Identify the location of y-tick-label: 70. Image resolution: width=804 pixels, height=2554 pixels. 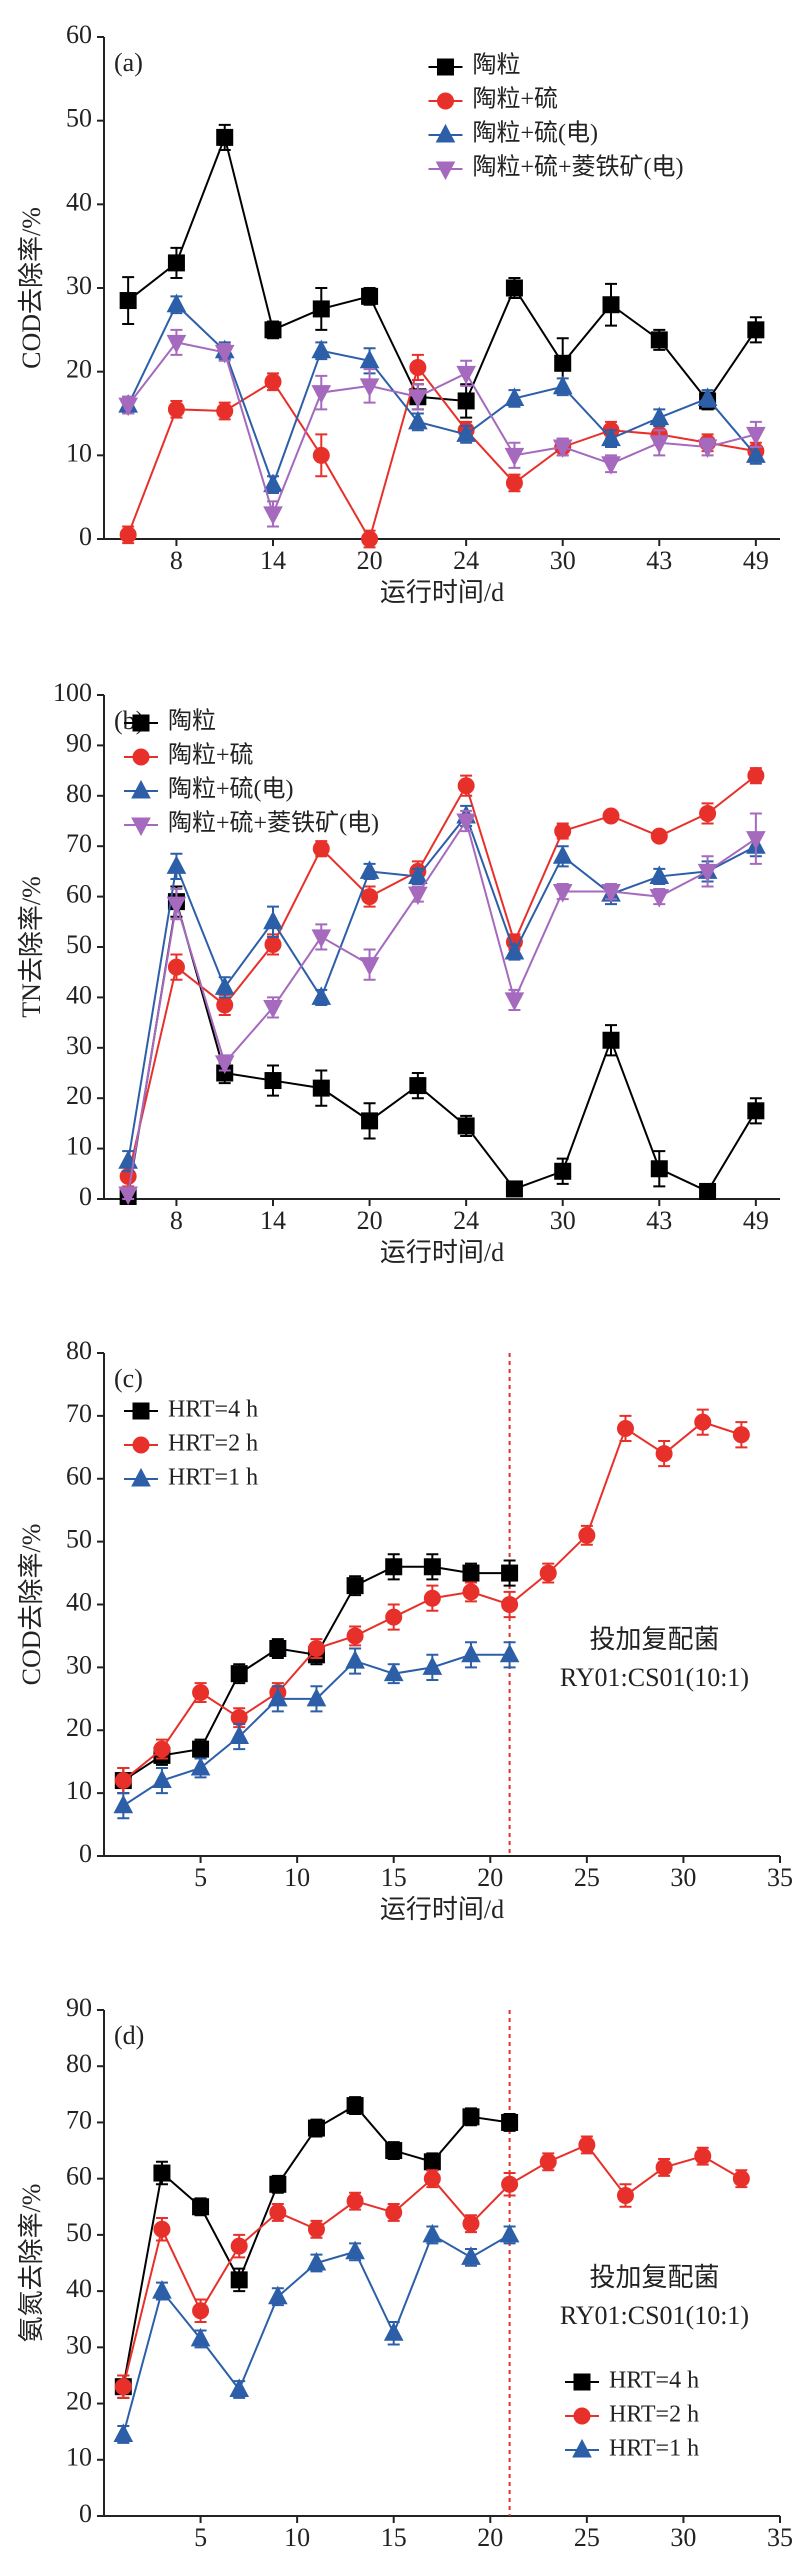
(79, 1413).